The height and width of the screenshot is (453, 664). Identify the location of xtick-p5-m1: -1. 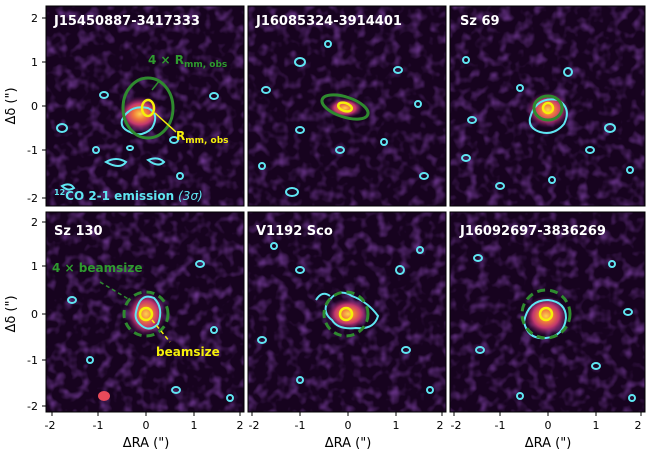
(300, 425).